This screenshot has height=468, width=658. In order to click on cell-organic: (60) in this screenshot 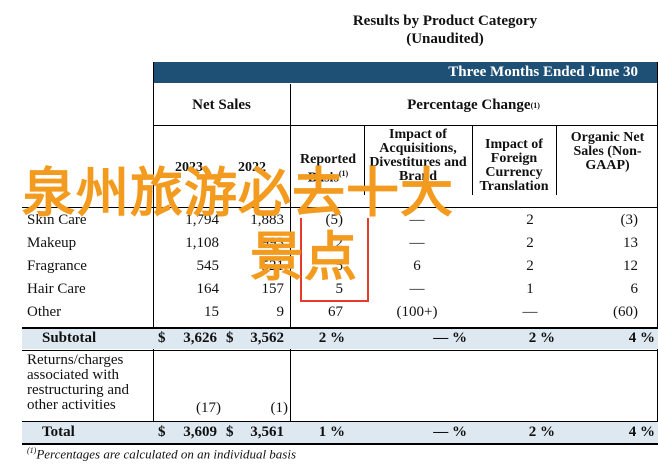, I will do `click(625, 312)`.